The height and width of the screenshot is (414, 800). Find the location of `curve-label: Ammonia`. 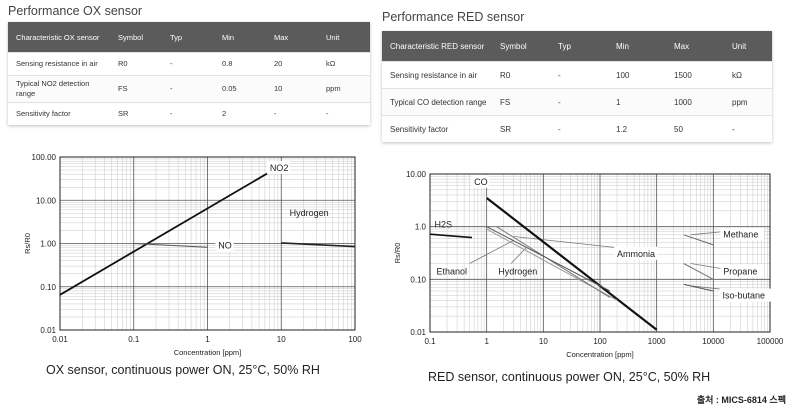

curve-label: Ammonia is located at coordinates (636, 254).